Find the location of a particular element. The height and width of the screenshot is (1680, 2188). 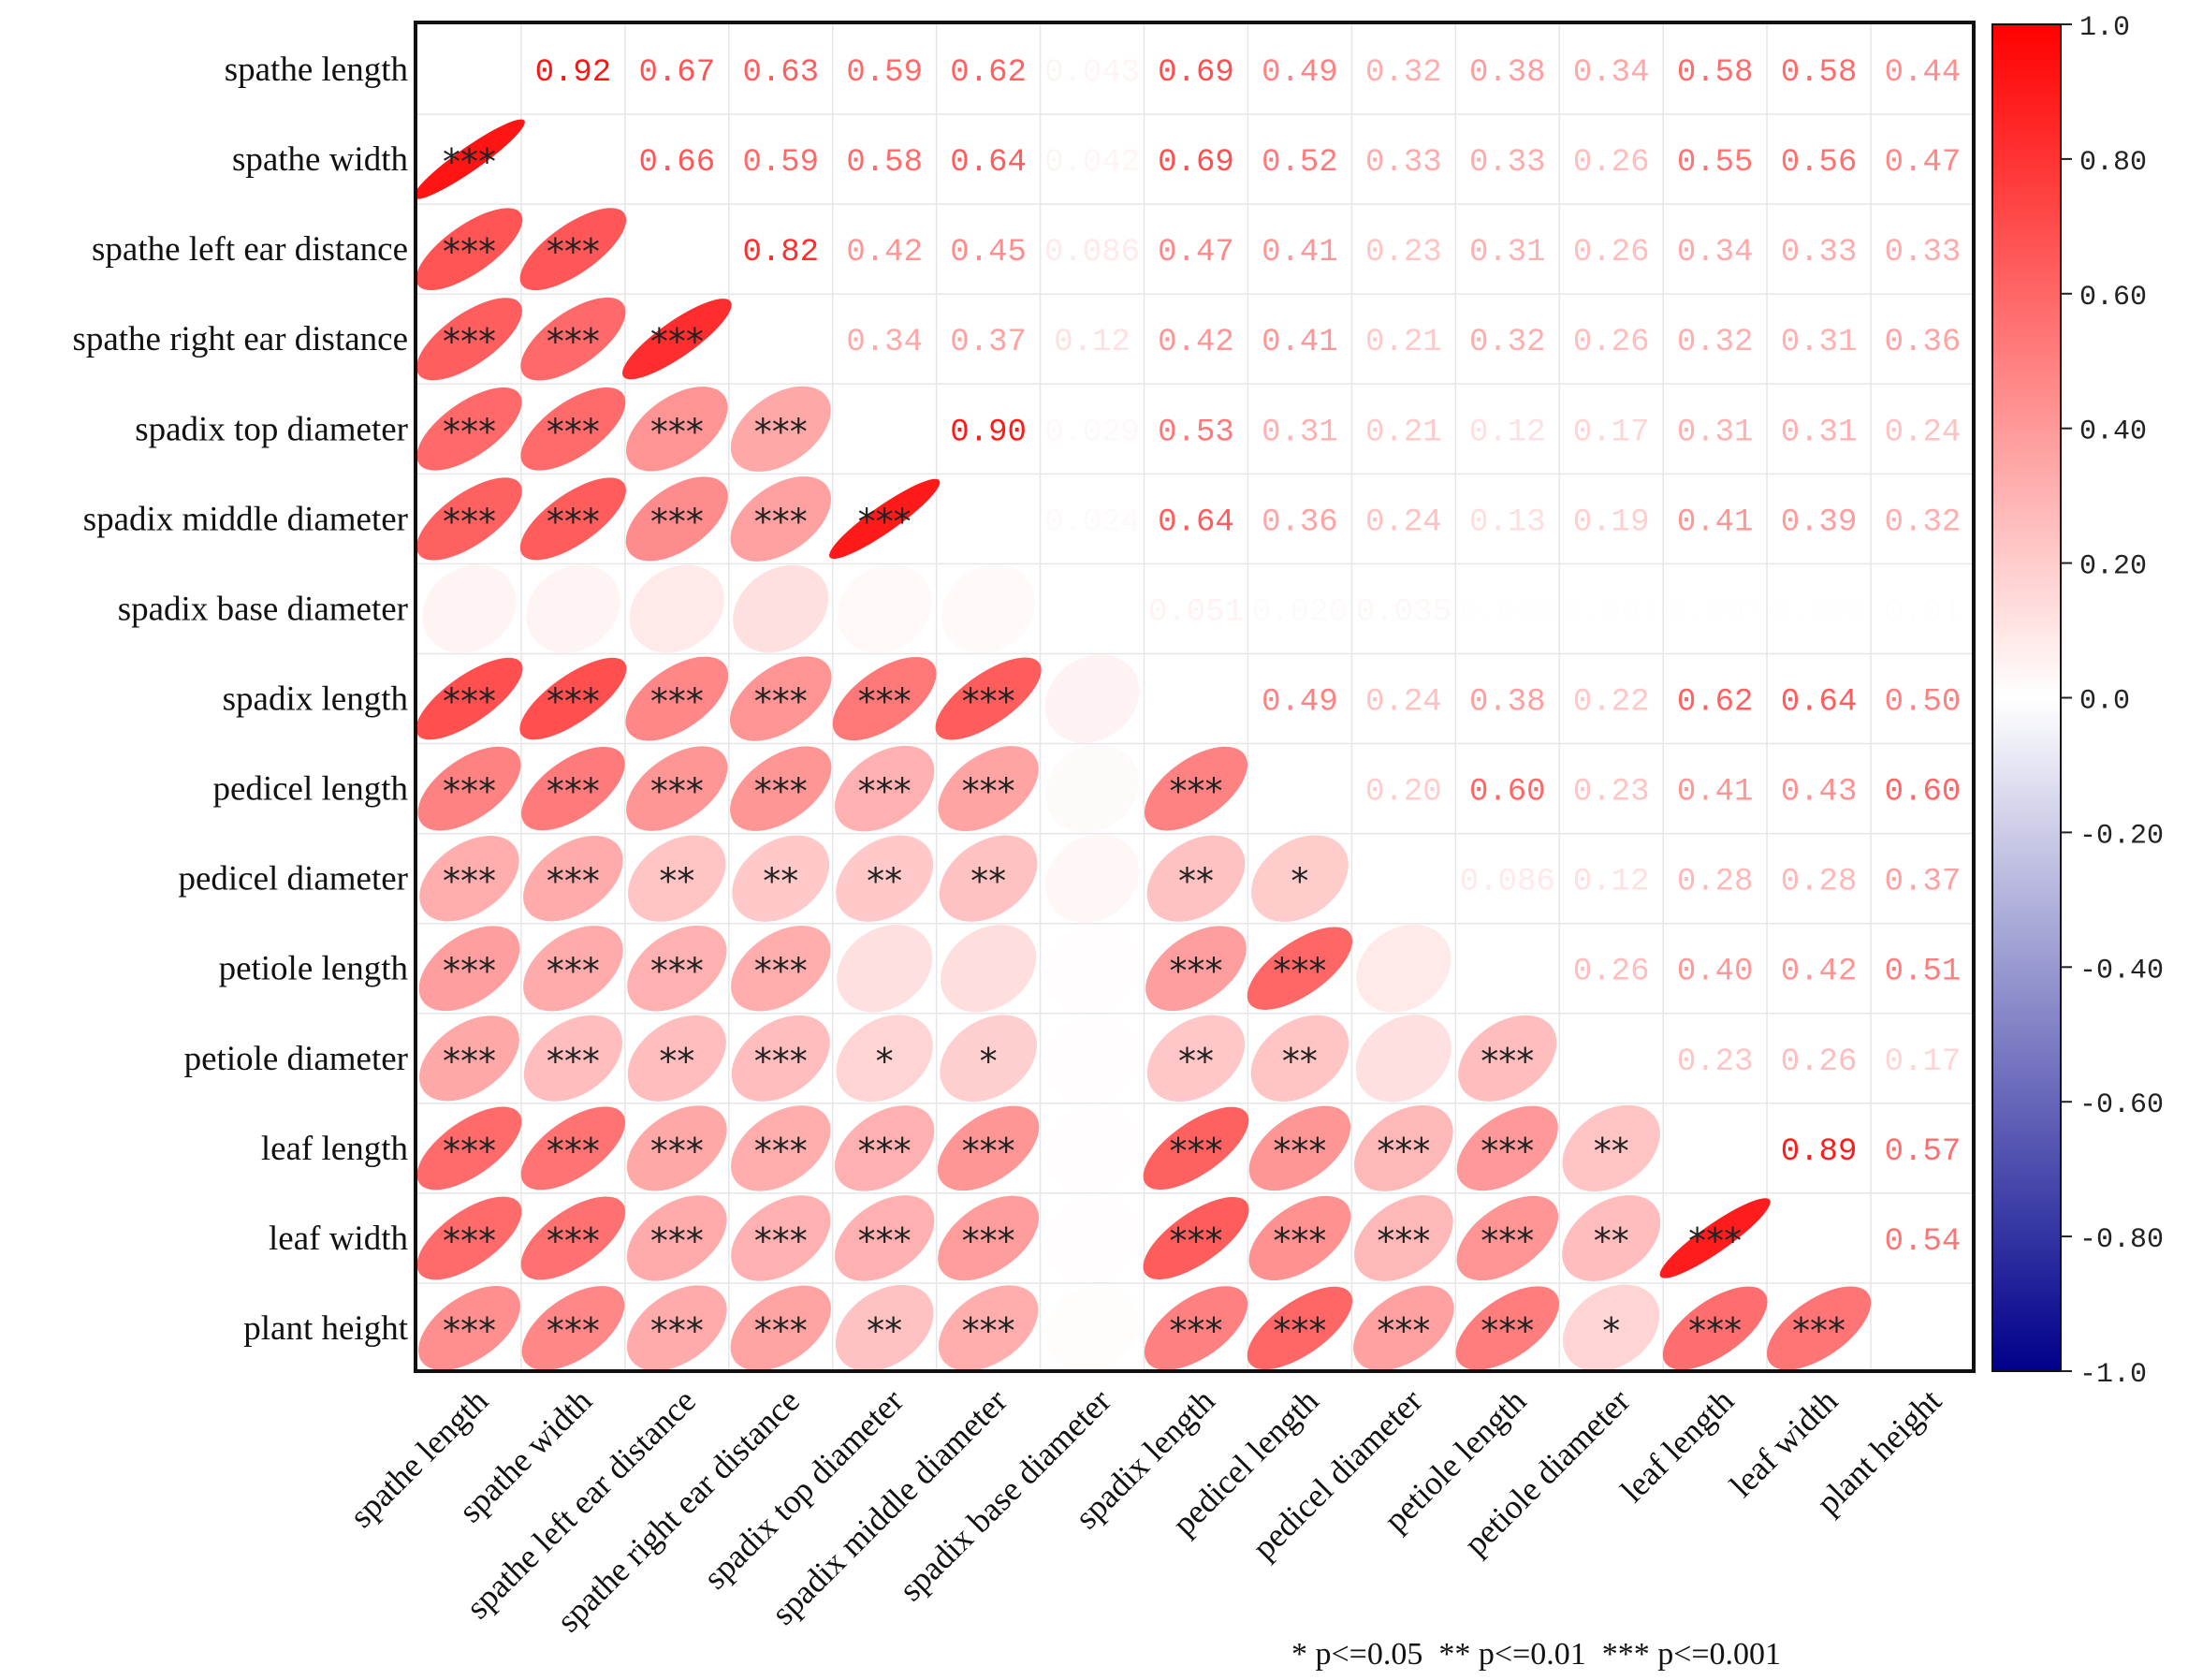

colorbar-tick-label: 0.60 is located at coordinates (2113, 298).